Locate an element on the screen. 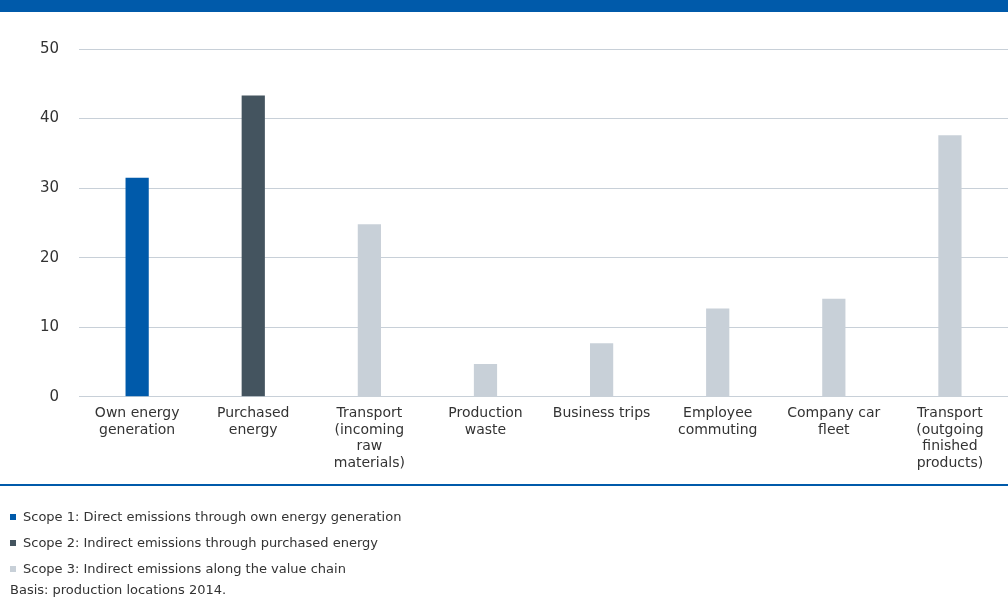  y-tick-label: 20 is located at coordinates (49, 256).